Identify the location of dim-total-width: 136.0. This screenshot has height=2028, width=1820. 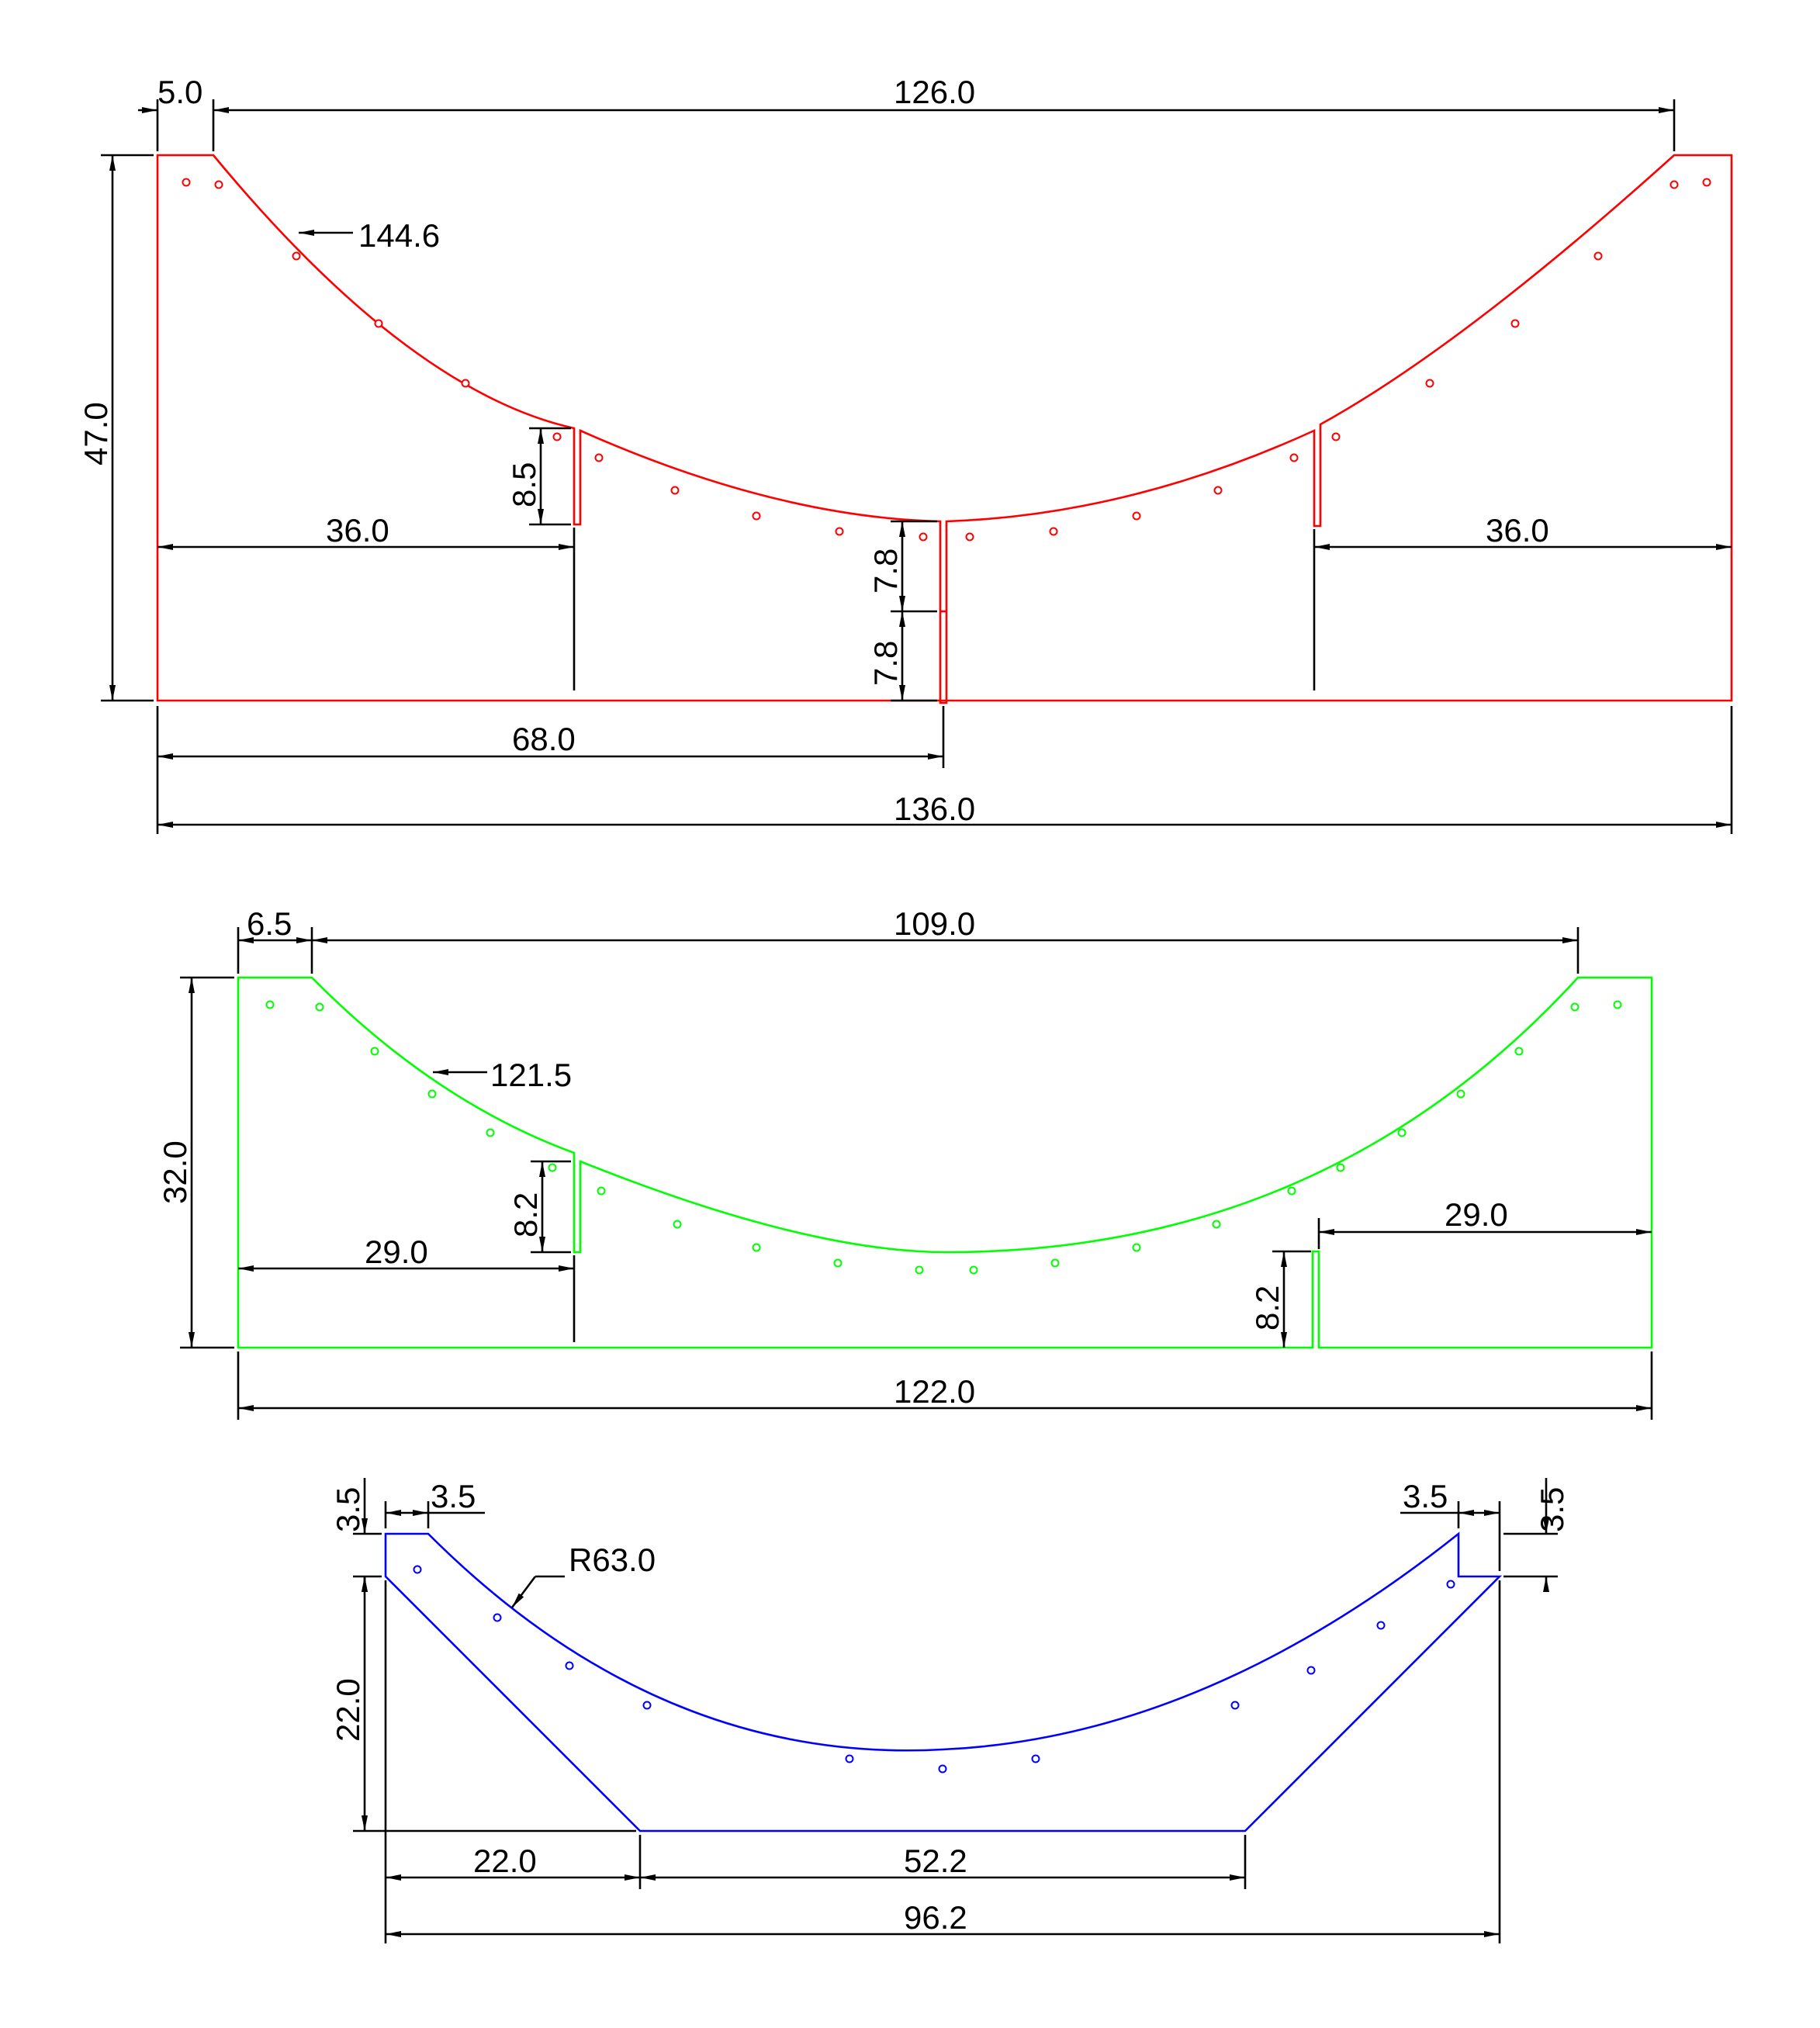
(935, 809).